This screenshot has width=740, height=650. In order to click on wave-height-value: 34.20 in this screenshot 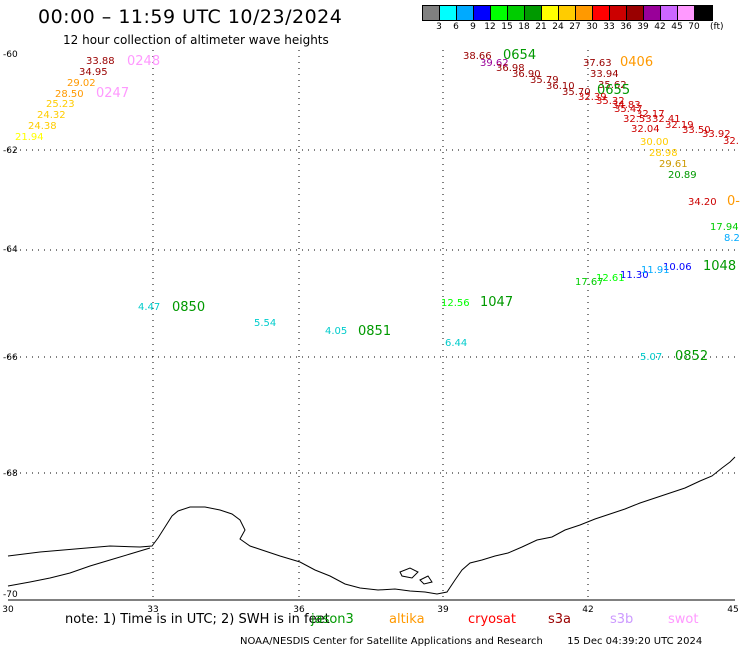, I will do `click(702, 202)`.